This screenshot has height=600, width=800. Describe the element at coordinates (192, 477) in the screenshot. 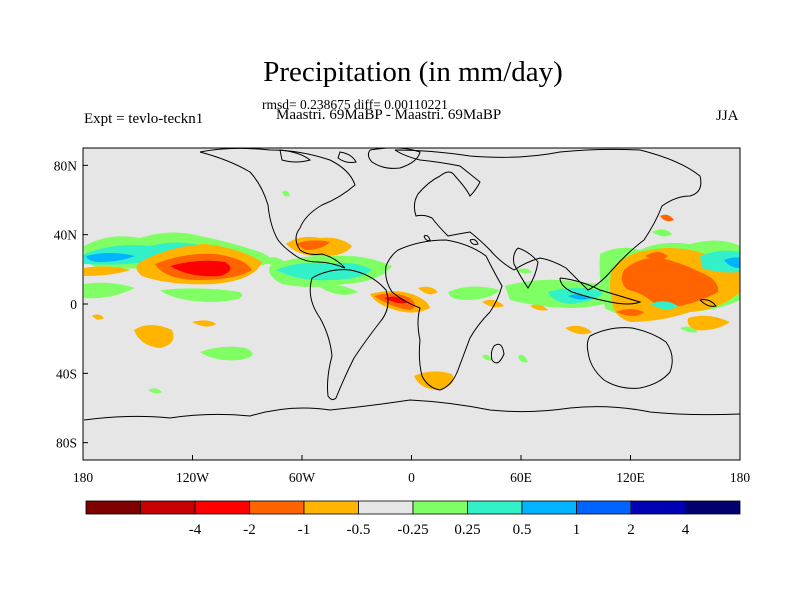

I see `lon-tick-label: 120W` at that location.